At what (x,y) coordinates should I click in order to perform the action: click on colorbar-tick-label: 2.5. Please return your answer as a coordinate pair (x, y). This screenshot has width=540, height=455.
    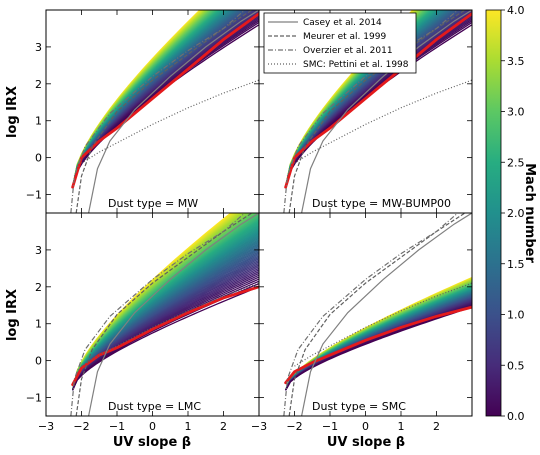
    Looking at the image, I should click on (516, 162).